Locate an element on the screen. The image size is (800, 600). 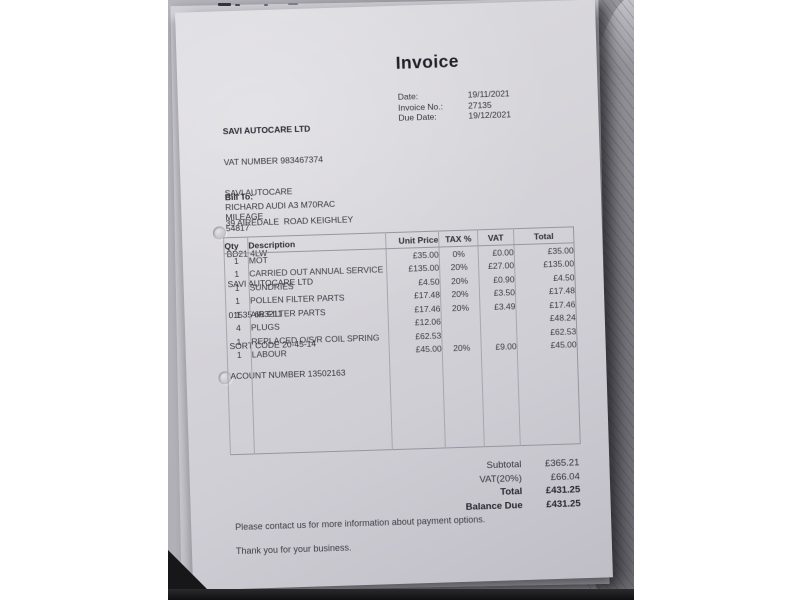
vat-cell: £3.49 is located at coordinates (498, 306).